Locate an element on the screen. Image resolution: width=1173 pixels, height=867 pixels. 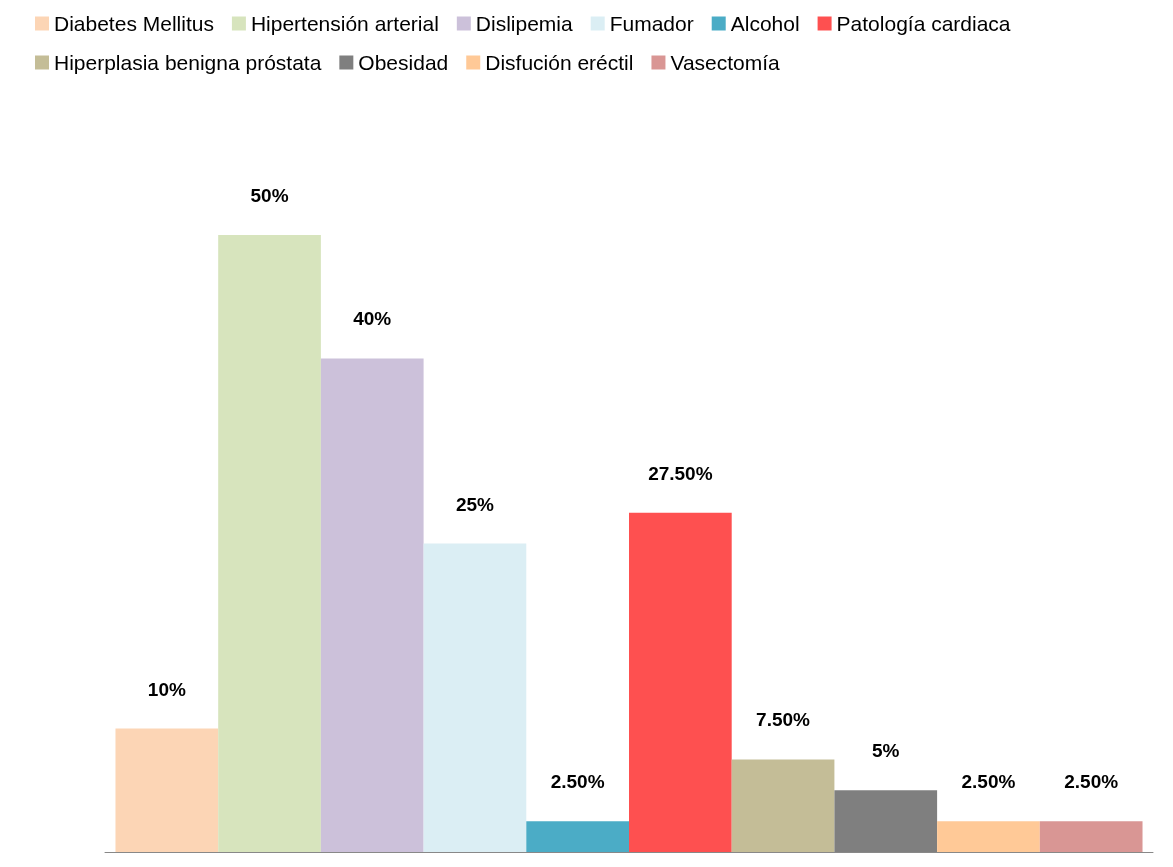
legend-label: Dislipemia is located at coordinates (524, 23).